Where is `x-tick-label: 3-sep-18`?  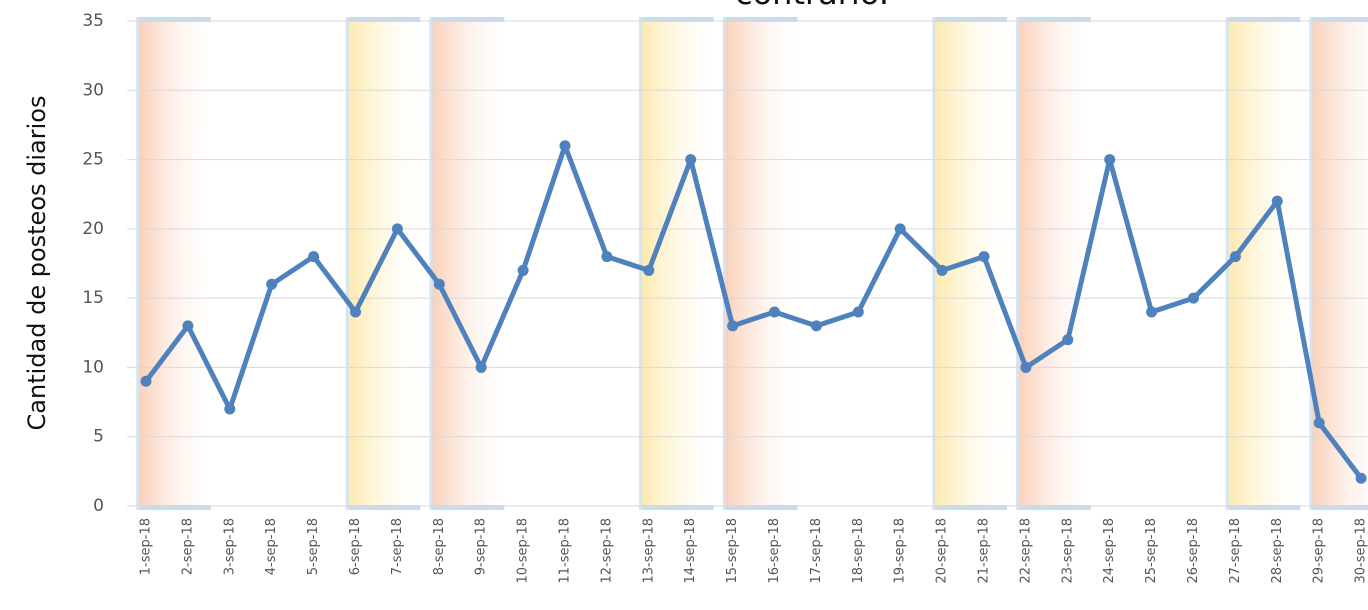
x-tick-label: 3-sep-18 is located at coordinates (229, 546).